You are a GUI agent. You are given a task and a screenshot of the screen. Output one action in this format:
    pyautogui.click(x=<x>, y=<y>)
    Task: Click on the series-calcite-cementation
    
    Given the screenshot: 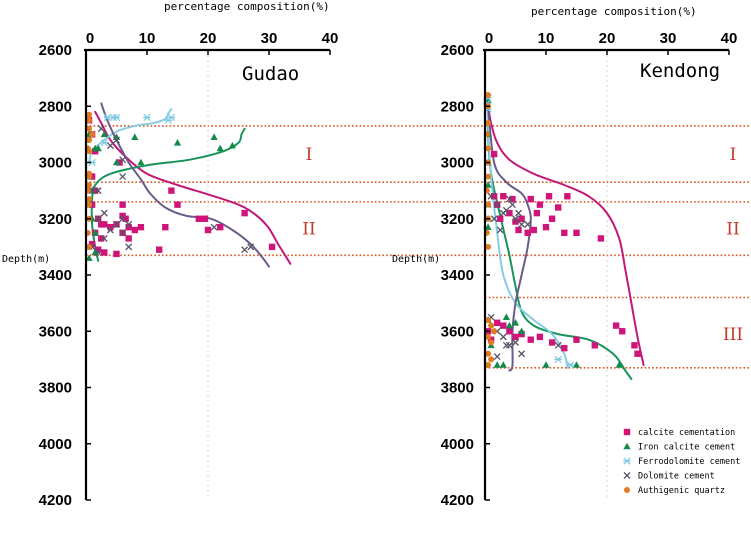 What is the action you would take?
    pyautogui.click(x=180, y=187)
    